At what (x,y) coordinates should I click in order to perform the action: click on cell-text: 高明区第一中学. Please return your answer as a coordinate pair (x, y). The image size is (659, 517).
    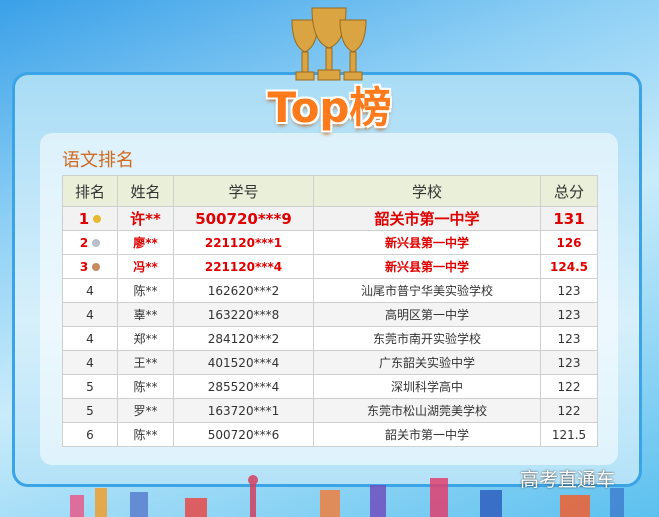
    Looking at the image, I should click on (426, 315).